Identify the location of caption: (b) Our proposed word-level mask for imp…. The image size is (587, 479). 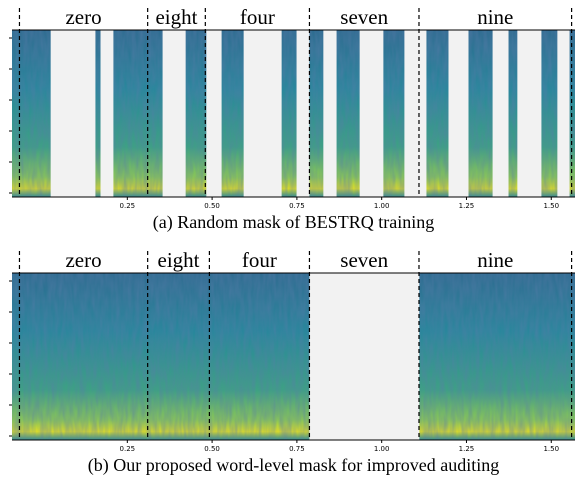
(293, 465).